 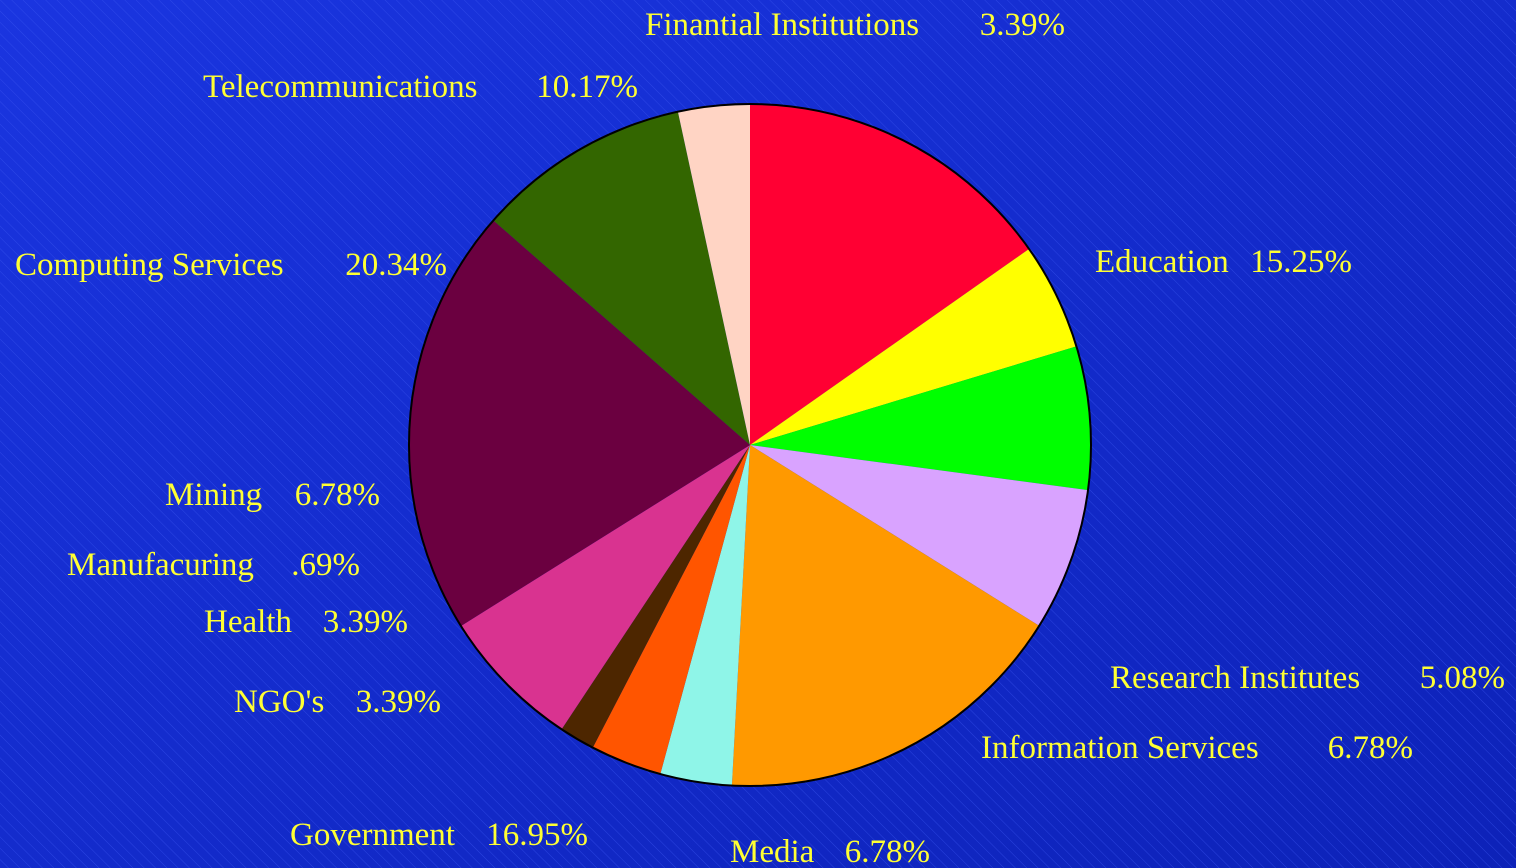 What do you see at coordinates (396, 265) in the screenshot?
I see `slice-value-label: 20.34%` at bounding box center [396, 265].